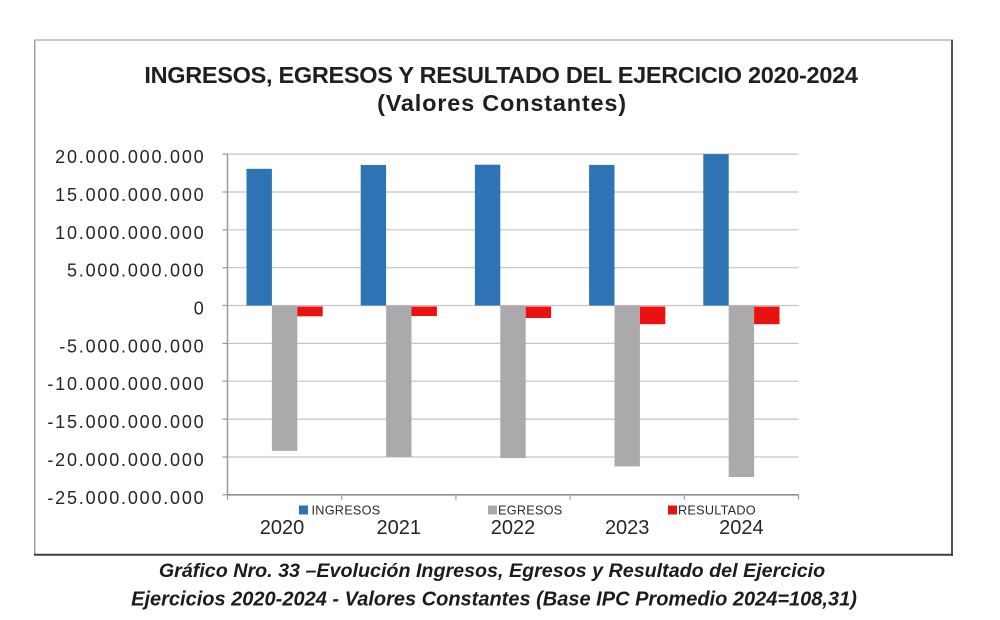 Image resolution: width=1000 pixels, height=620 pixels. I want to click on svg-text: -20.000.000.000, so click(126, 460).